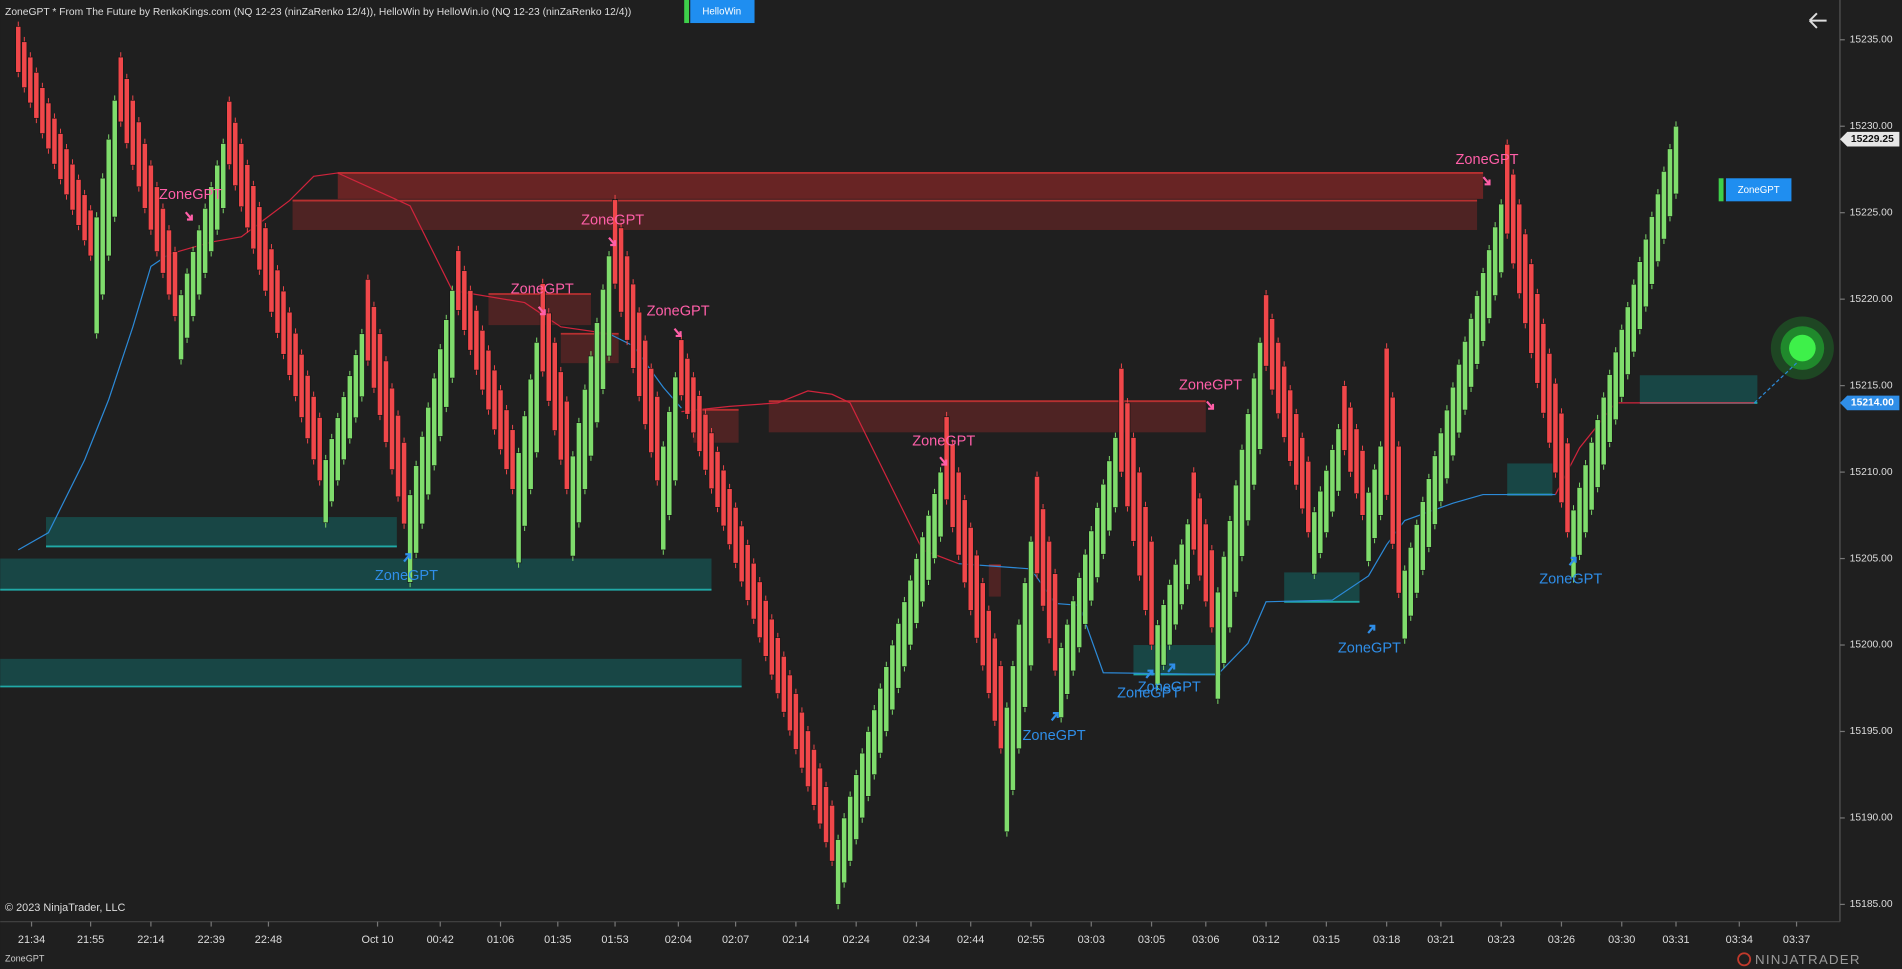 The image size is (1902, 969). Describe the element at coordinates (1721, 190) in the screenshot. I see `side-button-marker` at that location.